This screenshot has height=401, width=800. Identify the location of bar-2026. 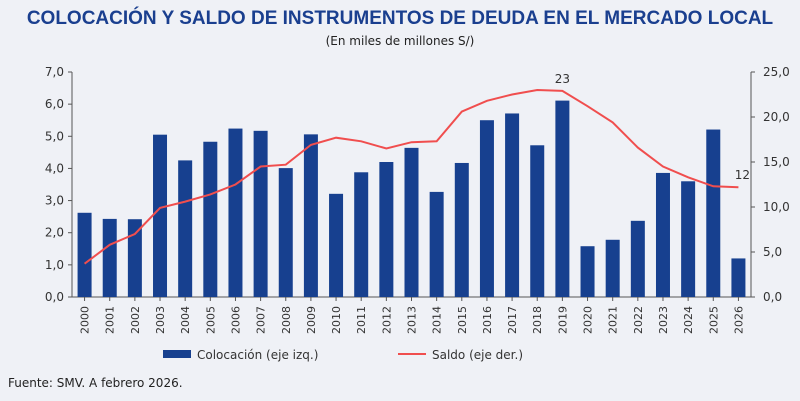
(738, 277).